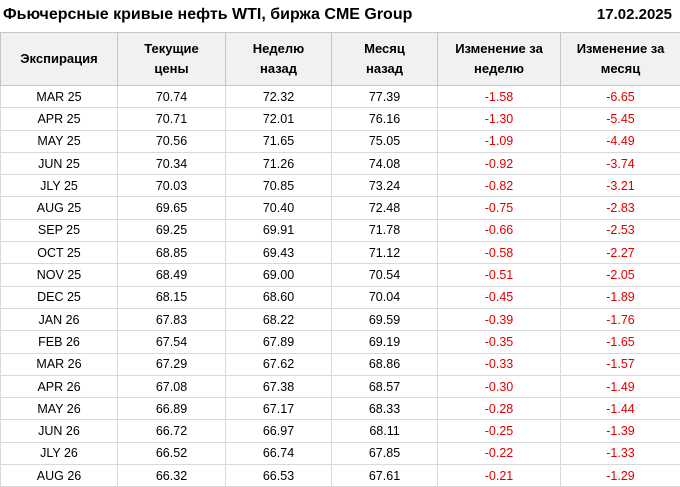 Image resolution: width=680 pixels, height=487 pixels. I want to click on cell-month-ago: 69.59, so click(385, 319).